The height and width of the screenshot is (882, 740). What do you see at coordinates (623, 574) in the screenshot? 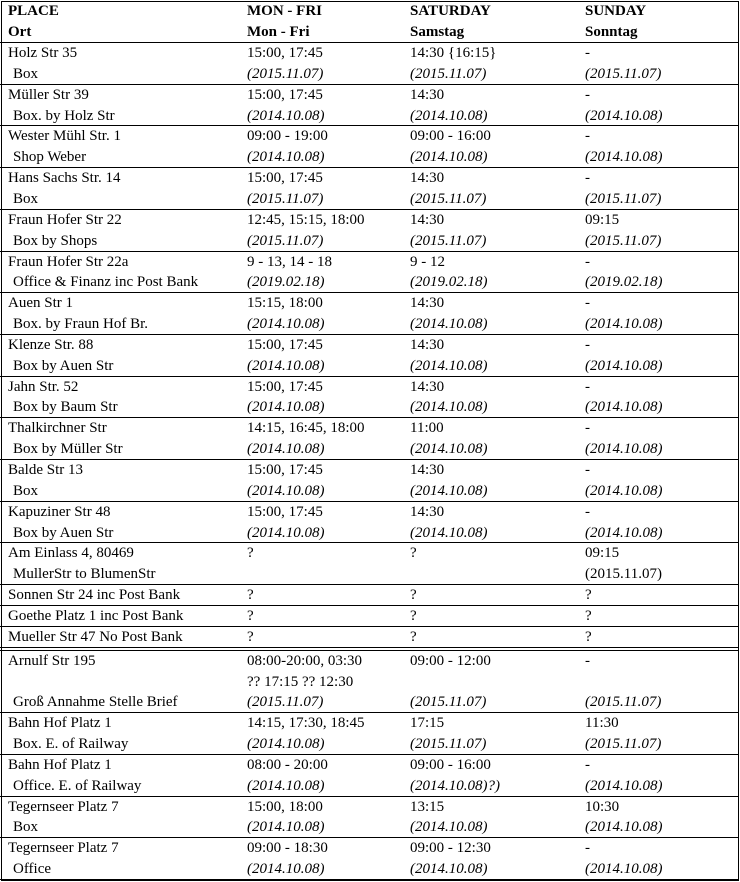
I see `time: (2015.11.07)` at bounding box center [623, 574].